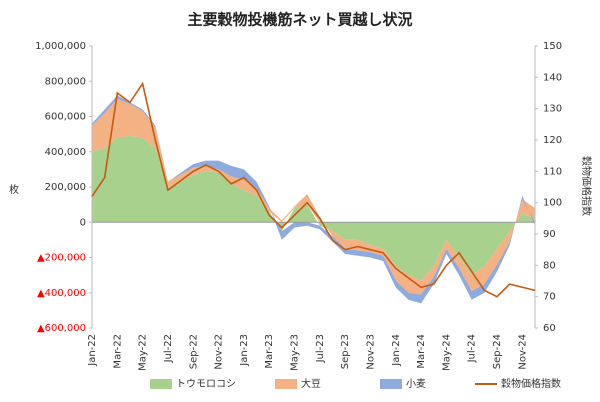 The image size is (600, 402). Describe the element at coordinates (295, 352) in the screenshot. I see `x-tick-label: May-23` at that location.